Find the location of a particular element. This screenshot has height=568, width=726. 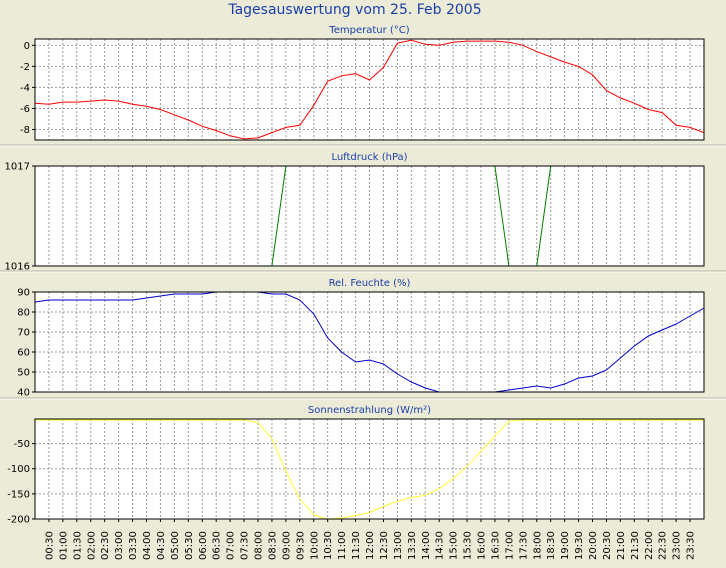

y-tick-label: -8 is located at coordinates (25, 130).